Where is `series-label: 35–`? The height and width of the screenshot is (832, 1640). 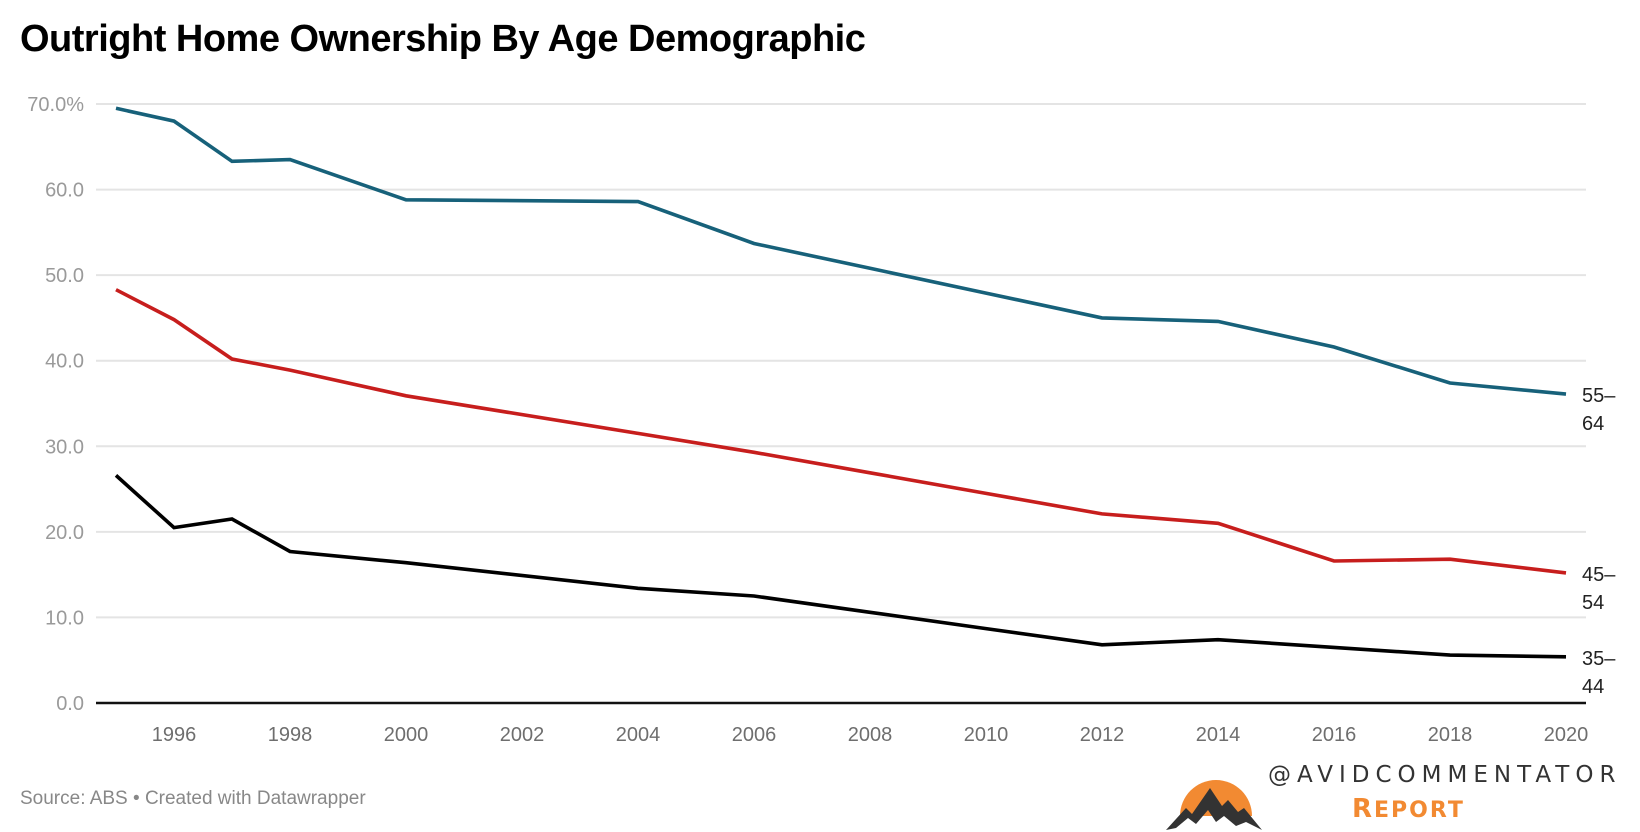
series-label: 35– is located at coordinates (1599, 659).